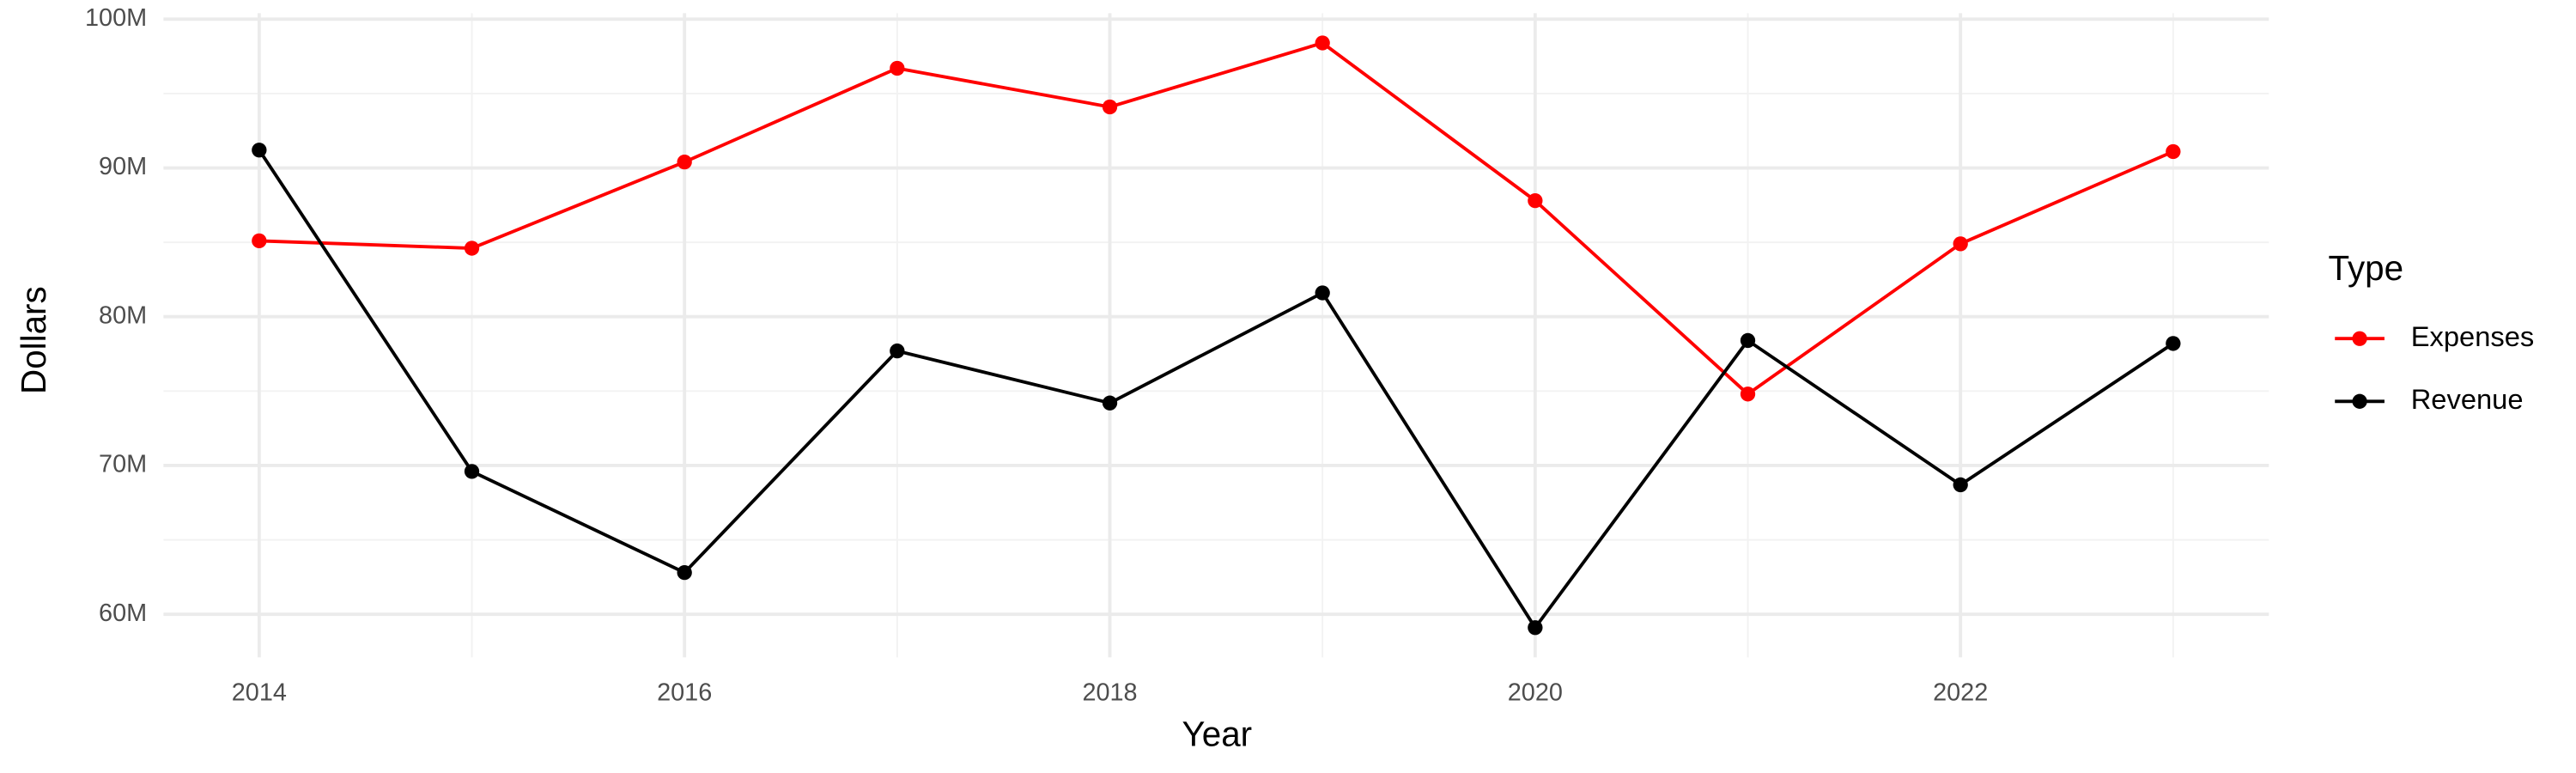  What do you see at coordinates (2473, 336) in the screenshot?
I see `legend-label: Expenses` at bounding box center [2473, 336].